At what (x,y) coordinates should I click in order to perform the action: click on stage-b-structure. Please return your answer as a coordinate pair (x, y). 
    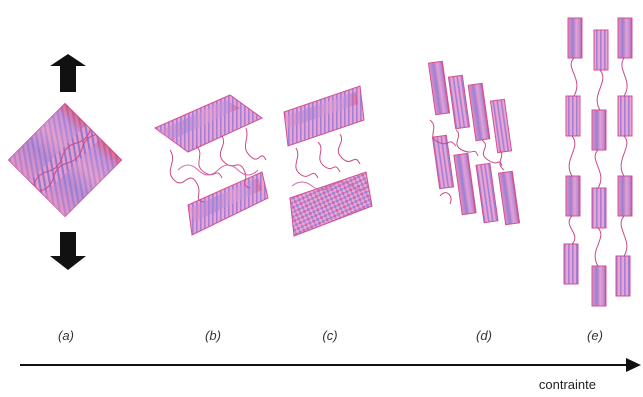
    Looking at the image, I should click on (211, 165).